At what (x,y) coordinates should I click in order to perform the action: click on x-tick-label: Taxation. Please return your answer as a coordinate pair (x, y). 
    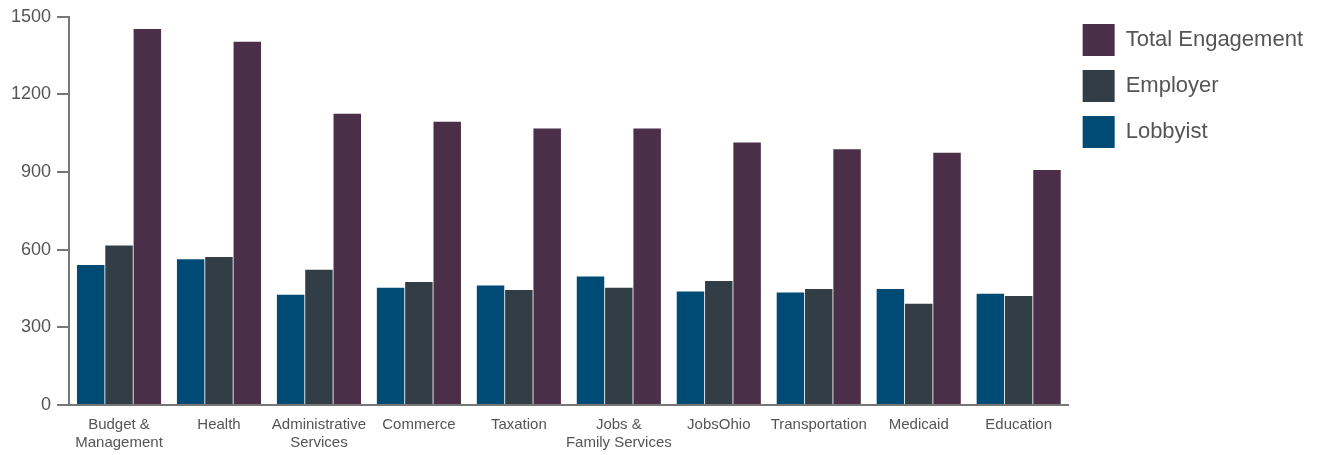
    Looking at the image, I should click on (518, 424).